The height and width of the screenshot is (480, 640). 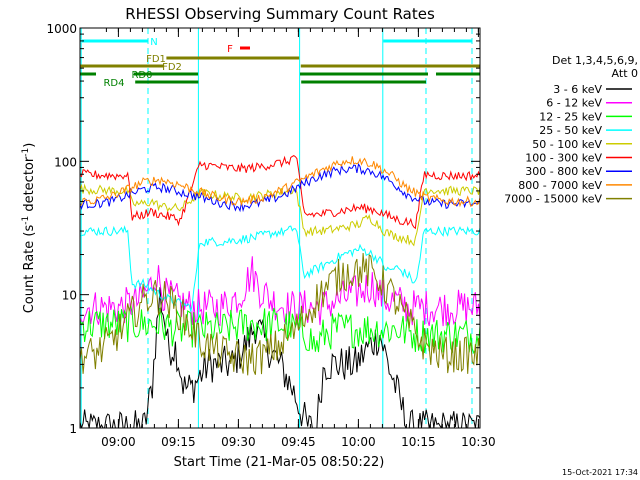 I want to click on y-tick-label: 1, so click(x=73, y=429).